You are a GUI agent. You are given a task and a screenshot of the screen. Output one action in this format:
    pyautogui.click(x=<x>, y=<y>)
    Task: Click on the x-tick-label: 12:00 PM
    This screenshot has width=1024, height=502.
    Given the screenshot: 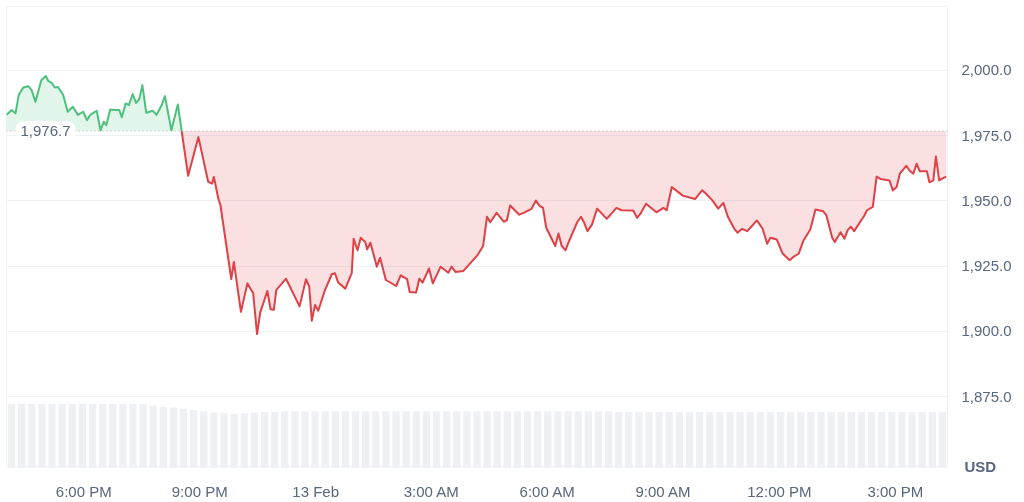 What is the action you would take?
    pyautogui.click(x=779, y=491)
    